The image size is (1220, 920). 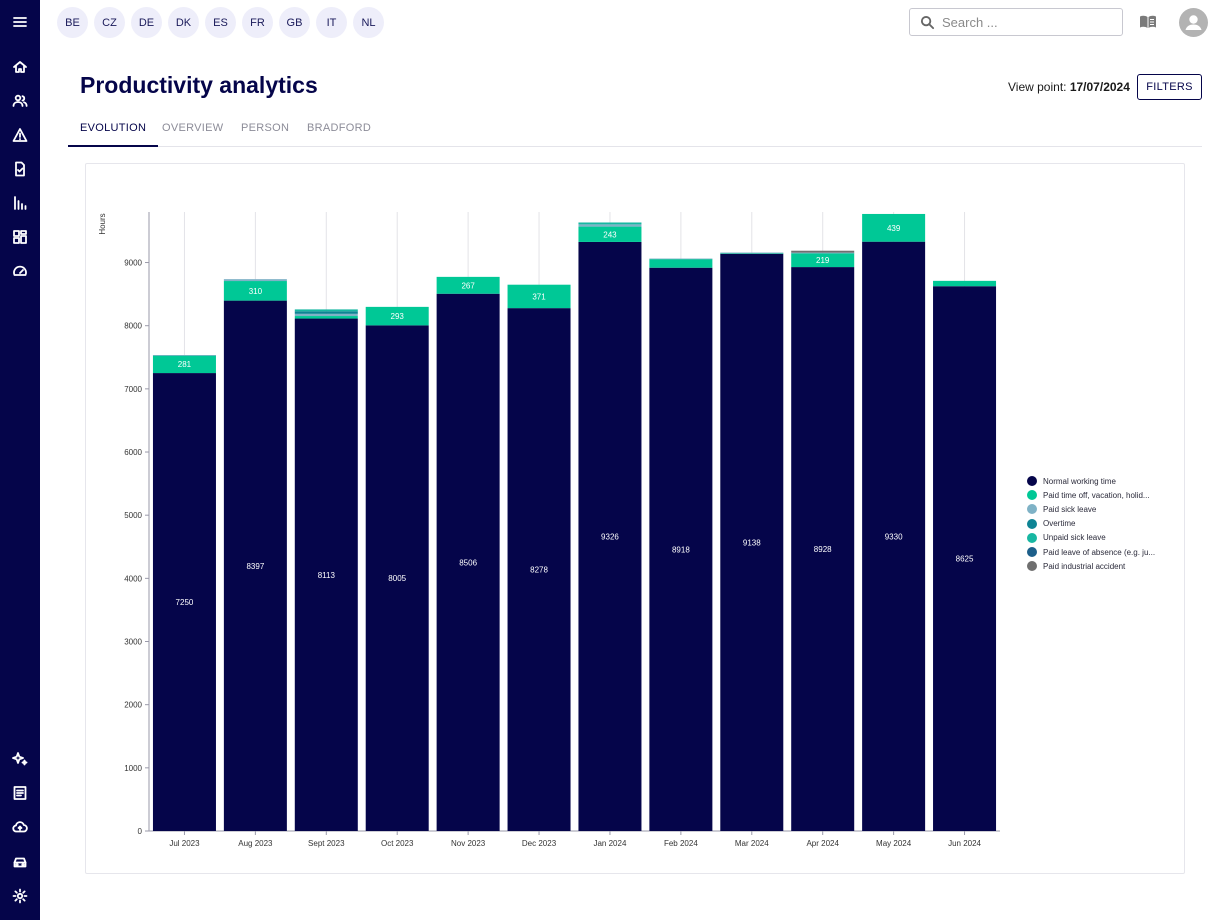 I want to click on data-label: 267, so click(x=468, y=285).